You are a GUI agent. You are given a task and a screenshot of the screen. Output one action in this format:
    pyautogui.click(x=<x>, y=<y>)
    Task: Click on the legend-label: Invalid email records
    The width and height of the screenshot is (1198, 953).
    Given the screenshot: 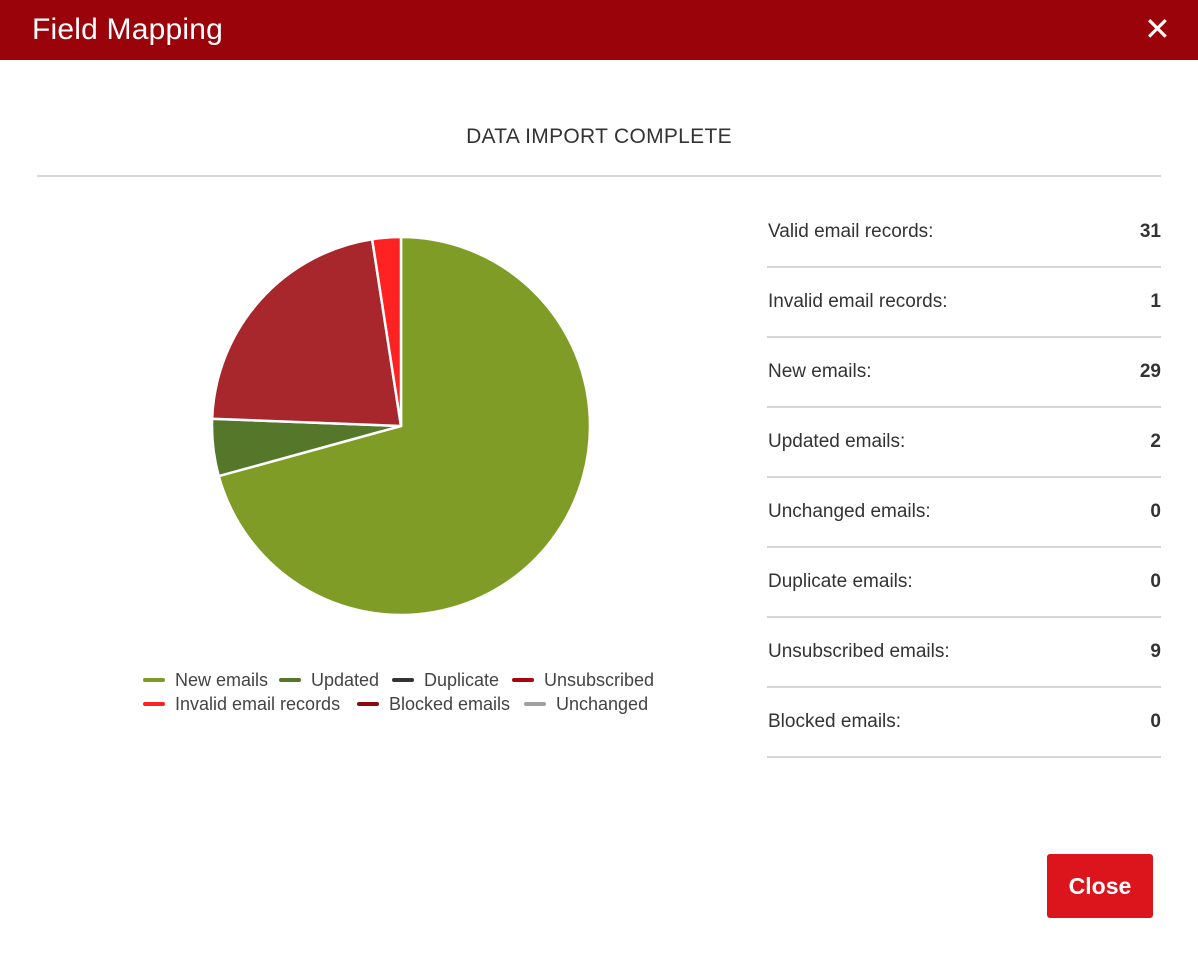 What is the action you would take?
    pyautogui.click(x=258, y=704)
    